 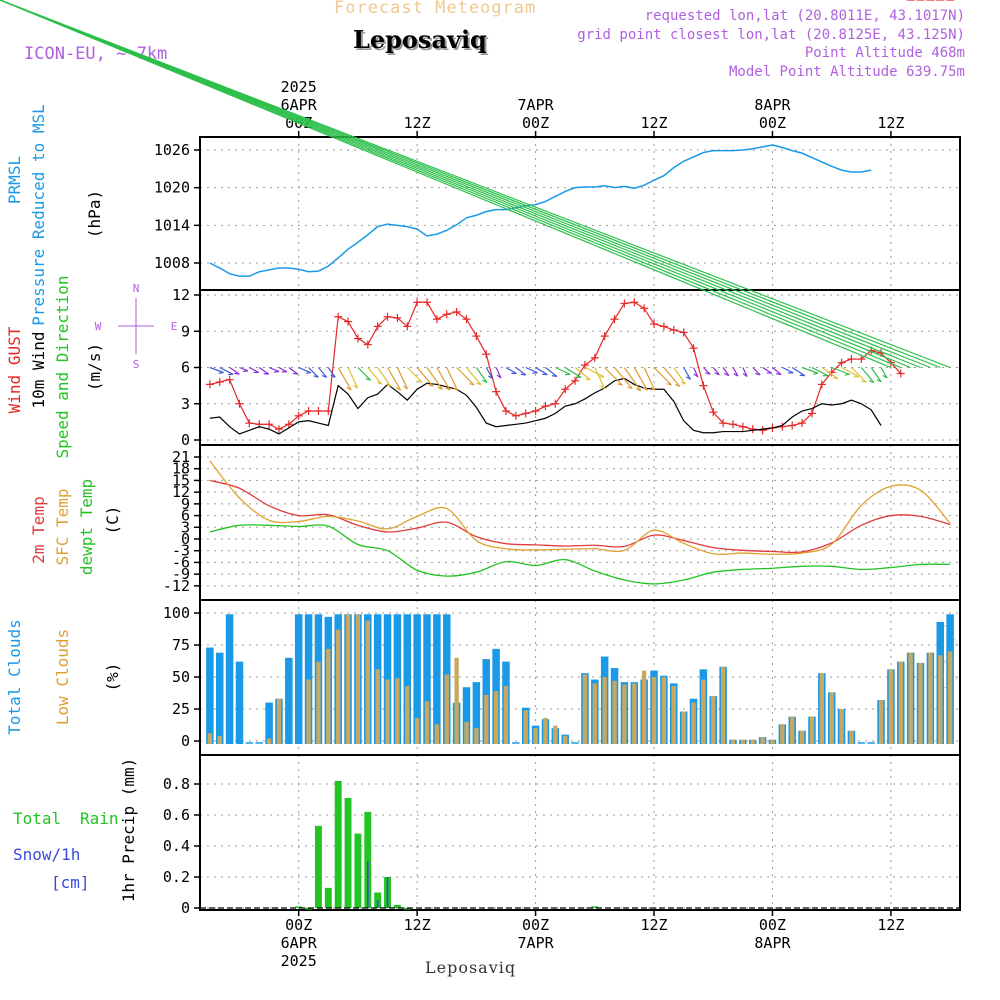 I want to click on precip-snow-label: Snow/1h, so click(x=46, y=854).